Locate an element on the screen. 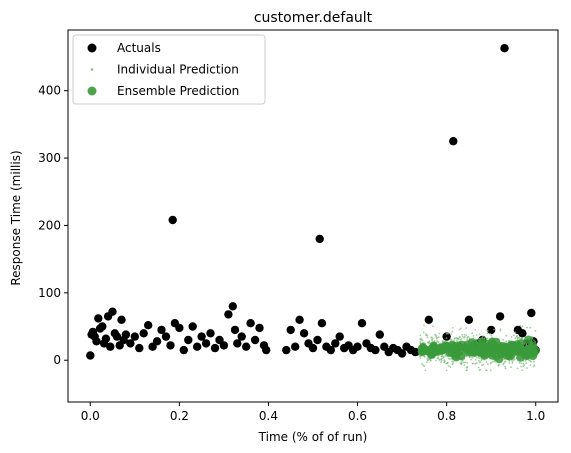 Image resolution: width=571 pixels, height=453 pixels. legend-ensemble-prediction-label: Ensemble Prediction is located at coordinates (178, 91).